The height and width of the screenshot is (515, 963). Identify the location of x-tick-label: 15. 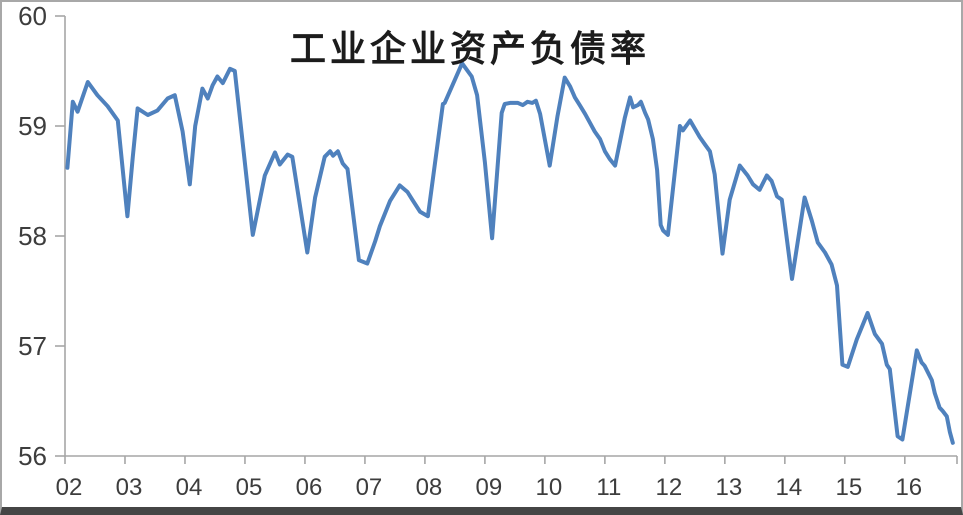
(848, 487).